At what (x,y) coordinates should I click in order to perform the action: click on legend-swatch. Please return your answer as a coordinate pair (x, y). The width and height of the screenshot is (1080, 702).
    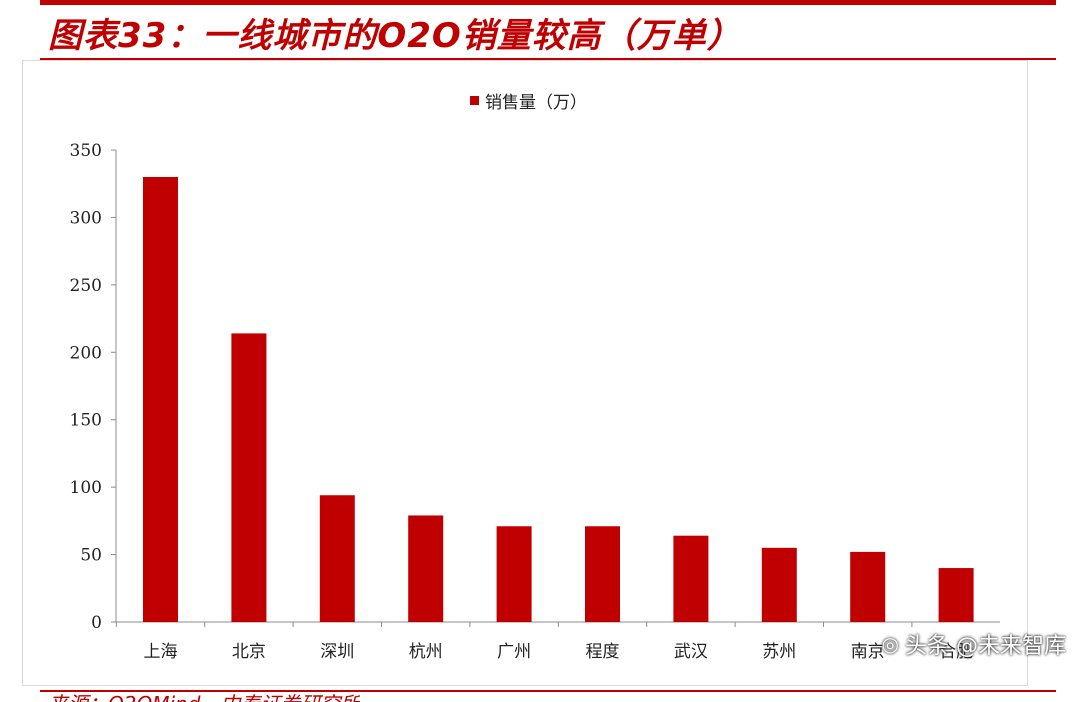
    Looking at the image, I should click on (474, 100).